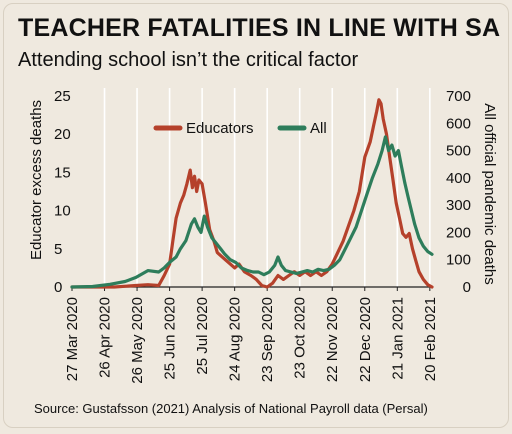 The height and width of the screenshot is (434, 512). Describe the element at coordinates (467, 287) in the screenshot. I see `y-right-tick-label: 0` at that location.